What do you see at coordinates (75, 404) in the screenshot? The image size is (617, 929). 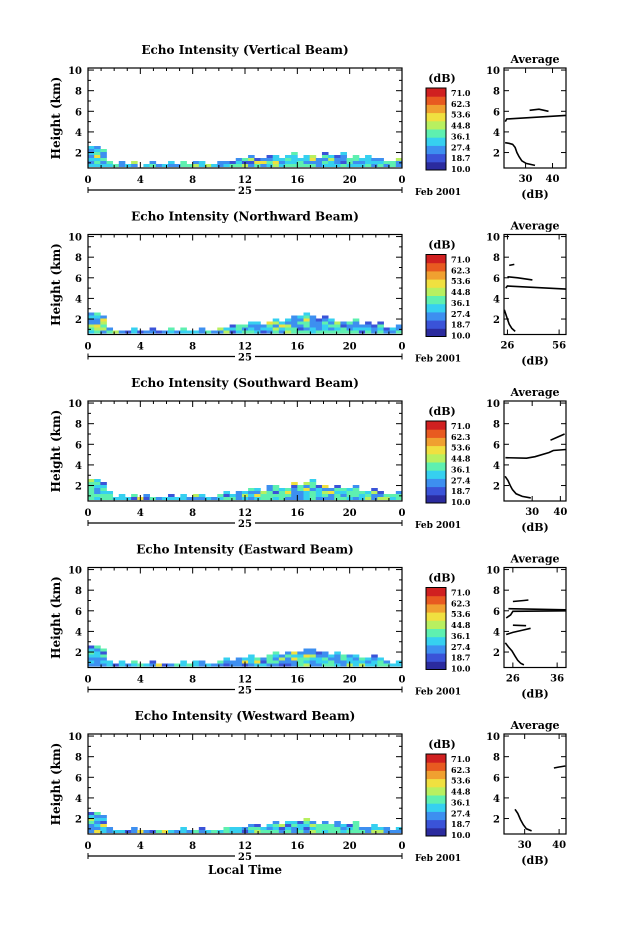 I see `y-tick-label: 10` at bounding box center [75, 404].